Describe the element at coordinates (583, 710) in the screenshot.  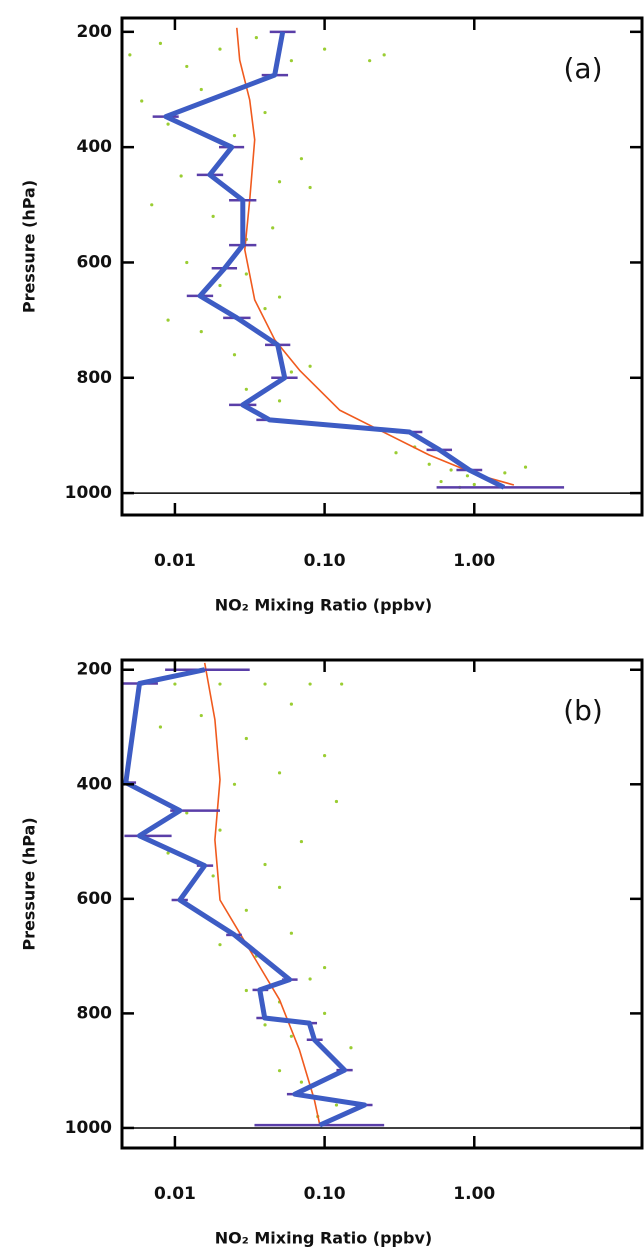
I see `panel-annotation: (b)` at that location.